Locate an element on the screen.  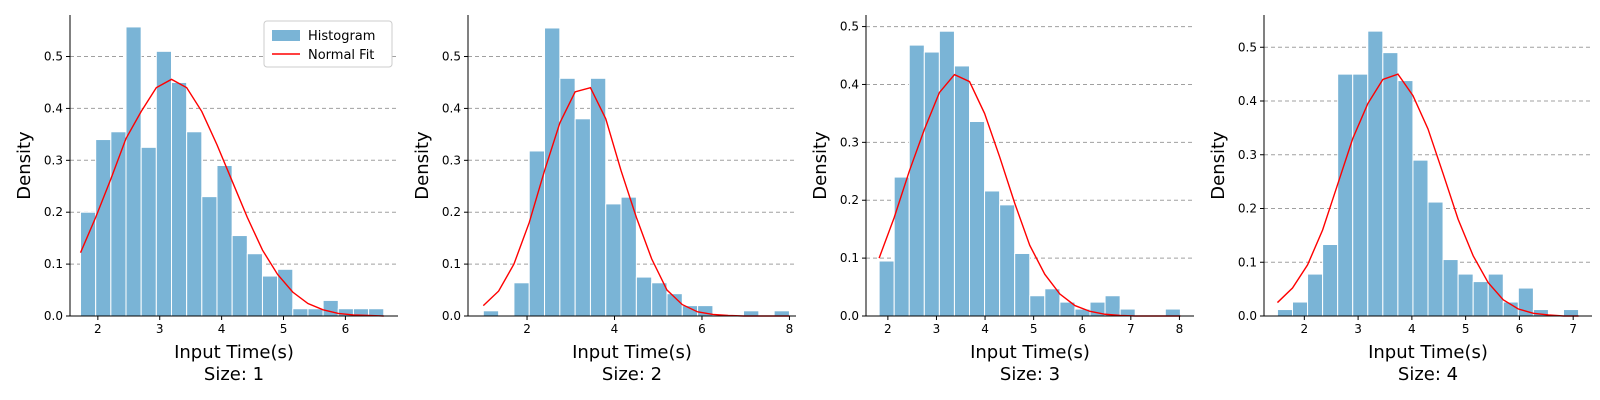
normal-fit-line is located at coordinates (231, 197).